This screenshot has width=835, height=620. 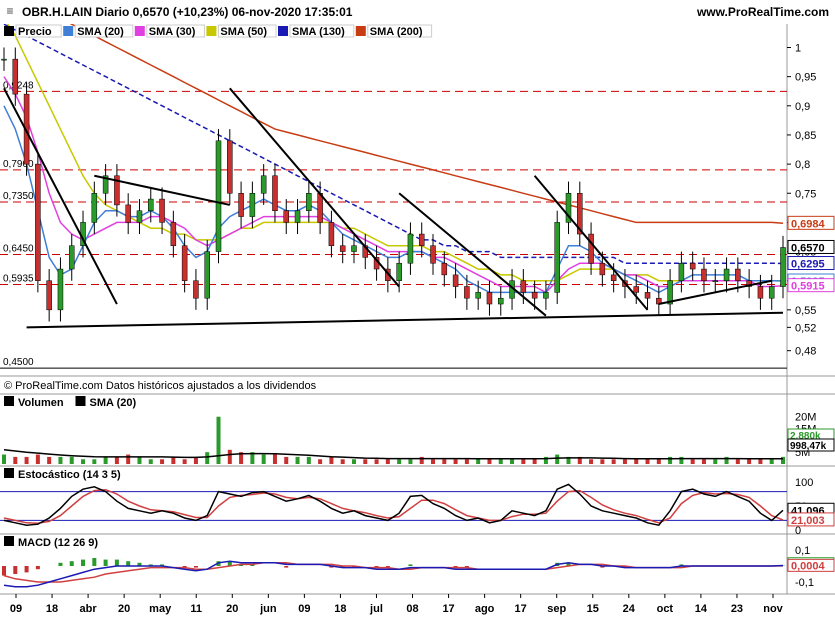 What do you see at coordinates (701, 609) in the screenshot?
I see `x-tick-label: 14` at bounding box center [701, 609].